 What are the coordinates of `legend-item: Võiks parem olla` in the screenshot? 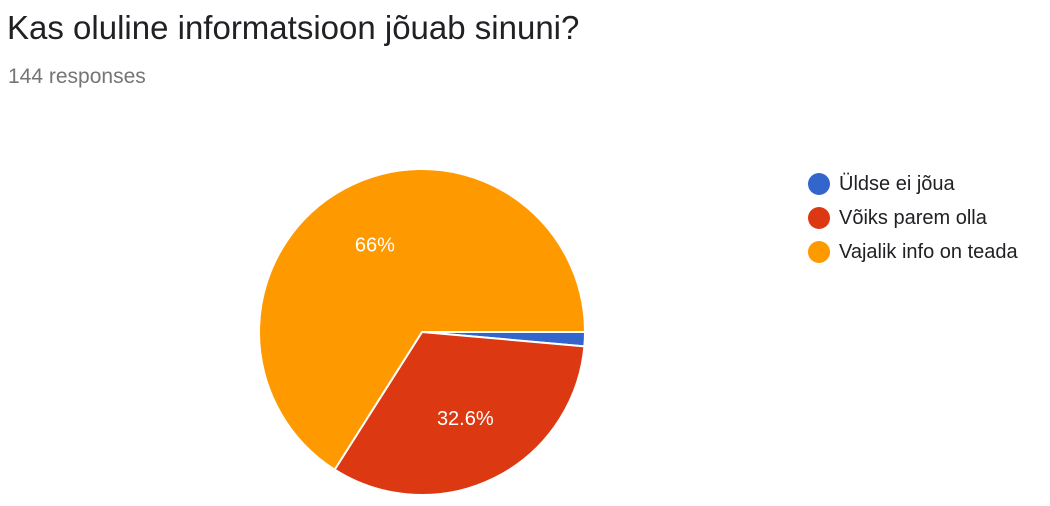 It's located at (913, 218).